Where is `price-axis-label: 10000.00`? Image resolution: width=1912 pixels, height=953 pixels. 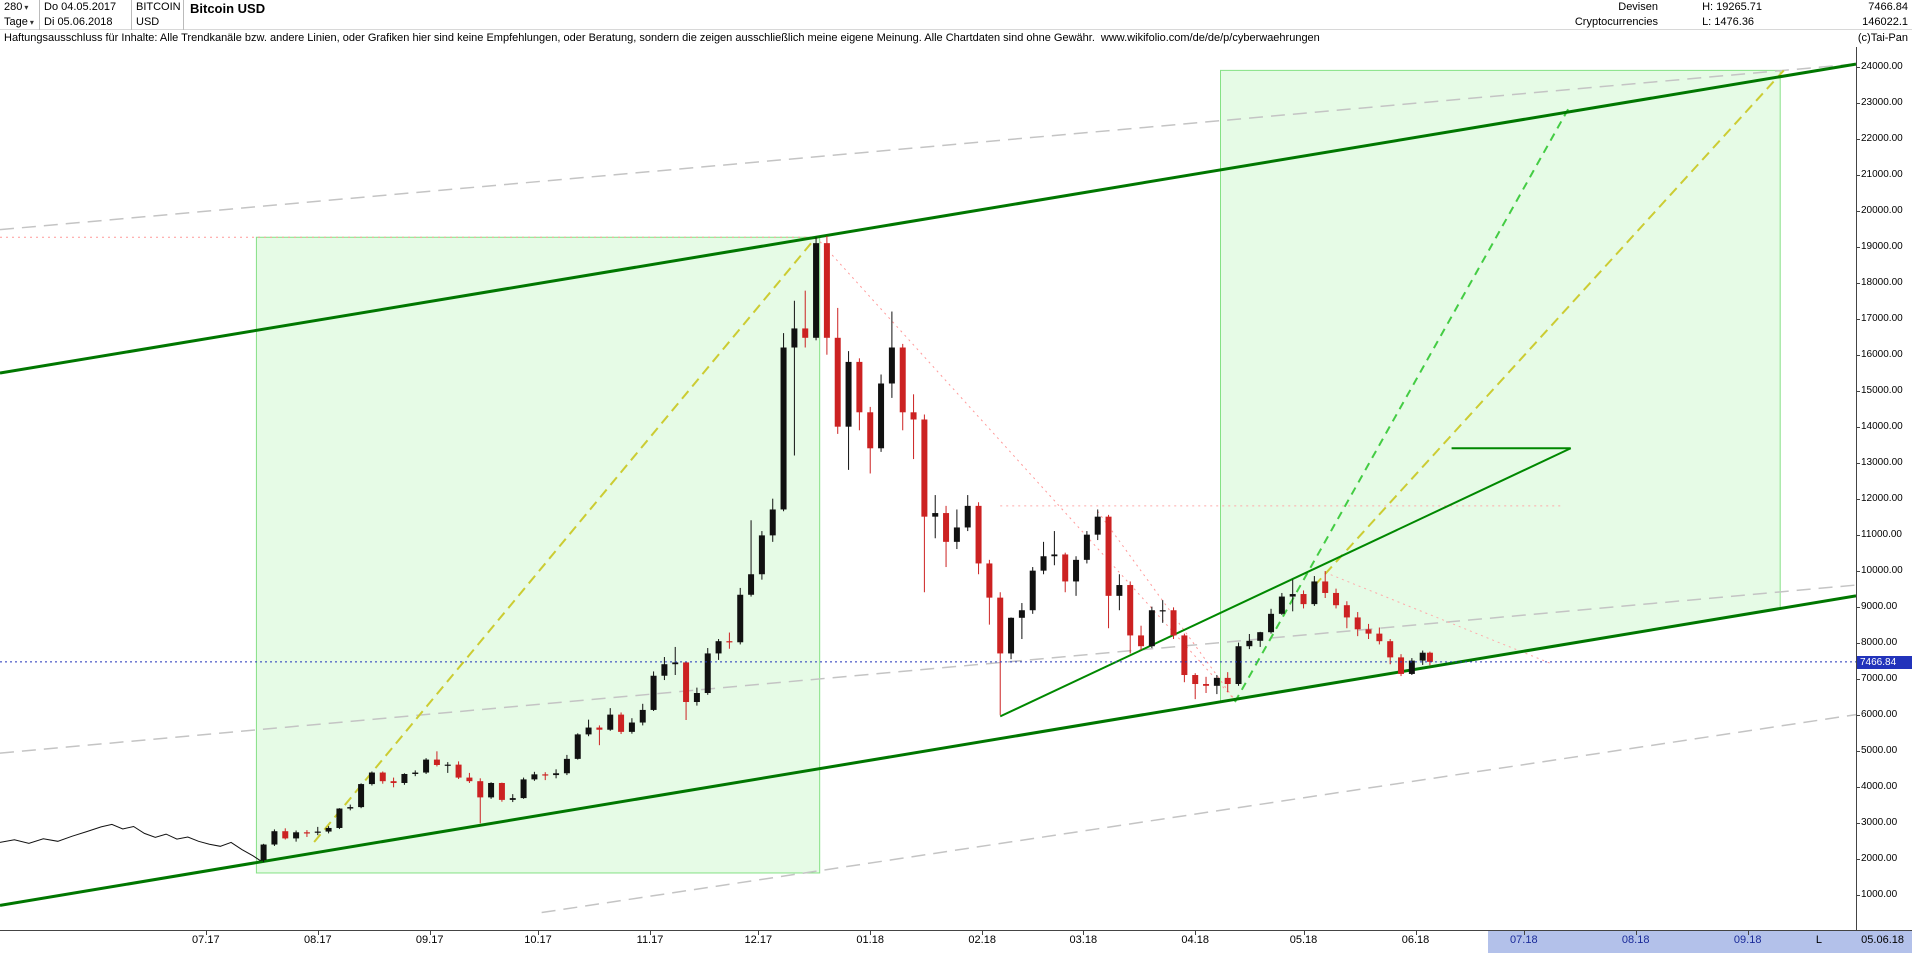 price-axis-label: 10000.00 is located at coordinates (1882, 570).